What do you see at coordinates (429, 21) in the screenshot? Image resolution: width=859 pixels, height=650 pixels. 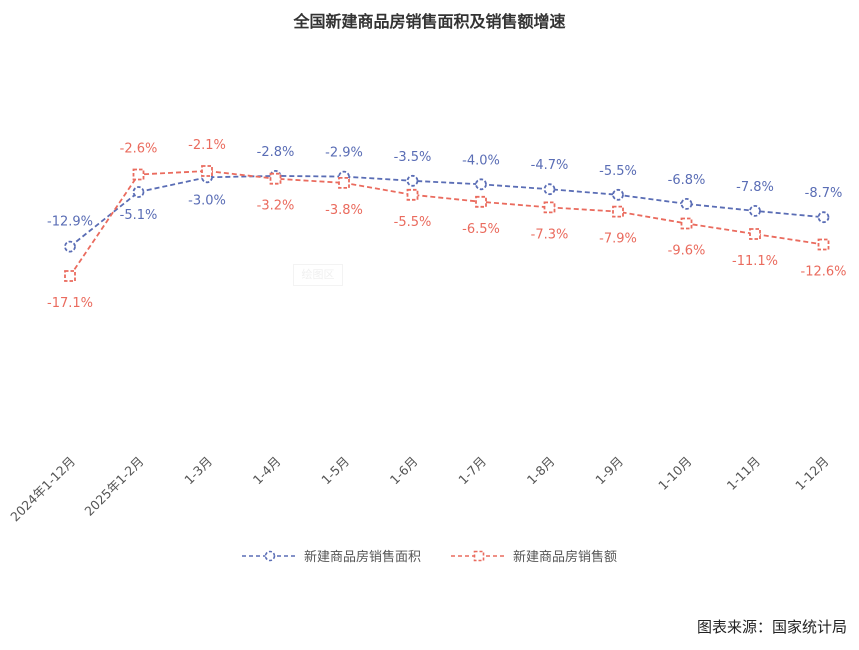 I see `chart-title: 全国新建商品房销售面积及销售额增速` at bounding box center [429, 21].